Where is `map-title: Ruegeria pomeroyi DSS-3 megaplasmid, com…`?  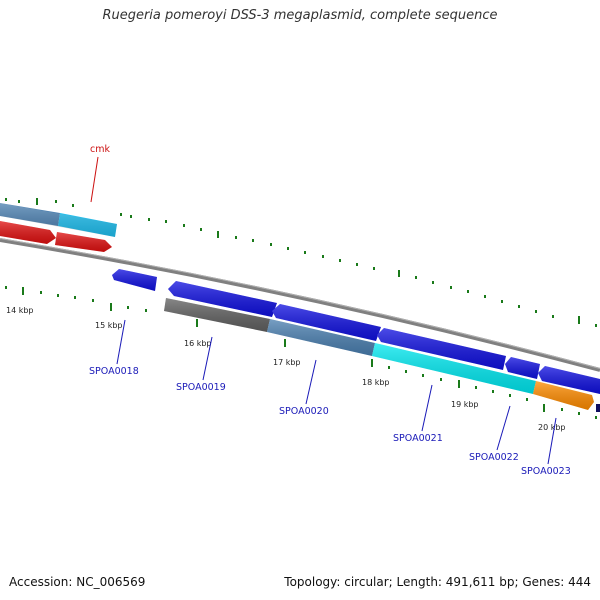
map-title: Ruegeria pomeroyi DSS-3 megaplasmid, com… is located at coordinates (300, 15).